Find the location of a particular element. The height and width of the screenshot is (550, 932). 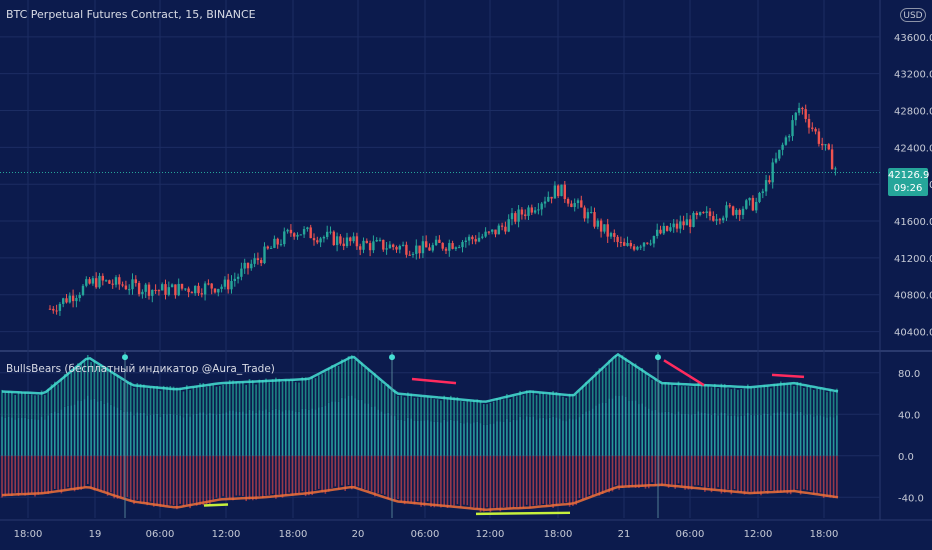

last-price-value: 42126.9 is located at coordinates (909, 175).